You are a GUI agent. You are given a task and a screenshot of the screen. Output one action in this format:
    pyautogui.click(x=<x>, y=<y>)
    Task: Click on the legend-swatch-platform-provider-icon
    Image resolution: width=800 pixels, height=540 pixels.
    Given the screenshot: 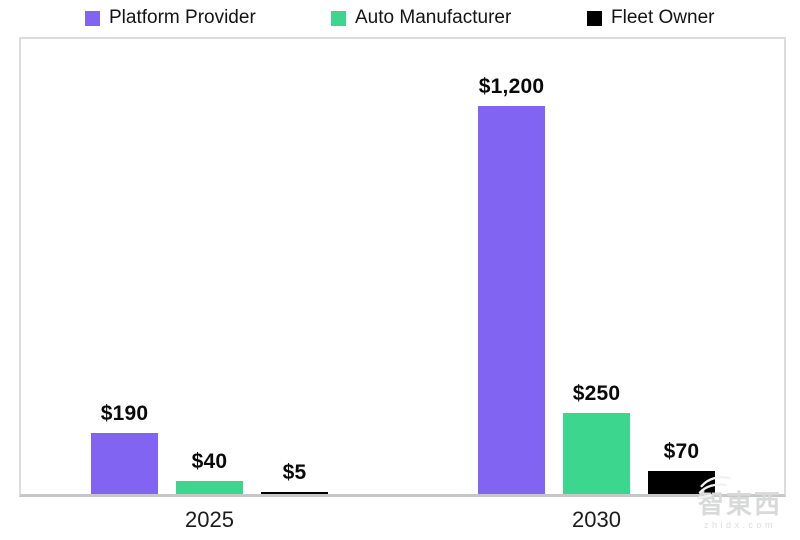 What is the action you would take?
    pyautogui.click(x=92, y=18)
    